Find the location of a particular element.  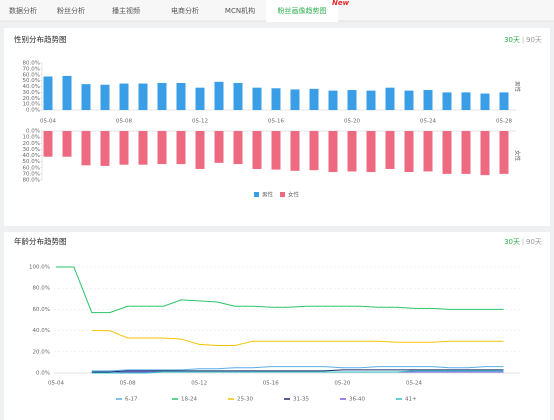

x-tick-label: 05-08 is located at coordinates (128, 384).